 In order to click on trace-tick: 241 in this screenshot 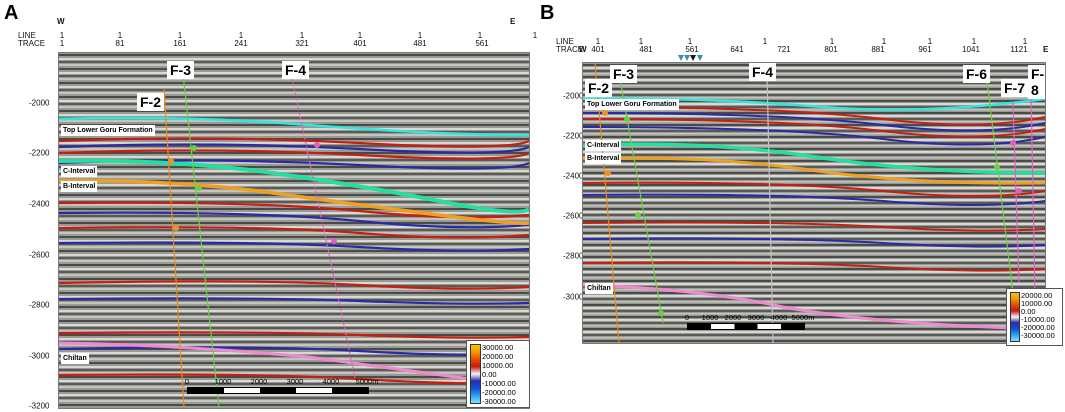, I will do `click(241, 43)`.